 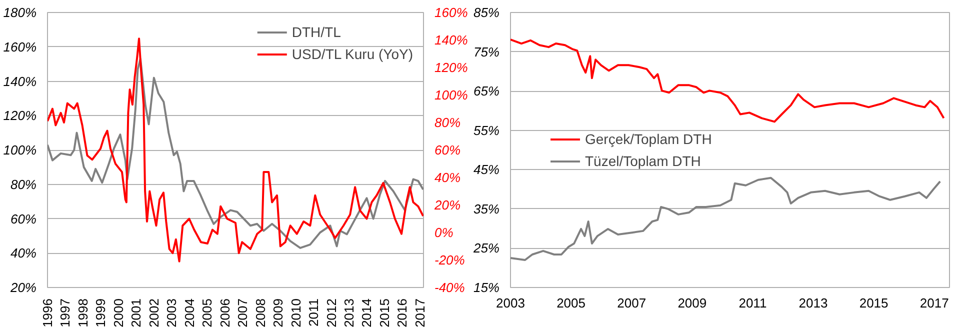 I want to click on y-tick-label: 180%, so click(x=19, y=12).